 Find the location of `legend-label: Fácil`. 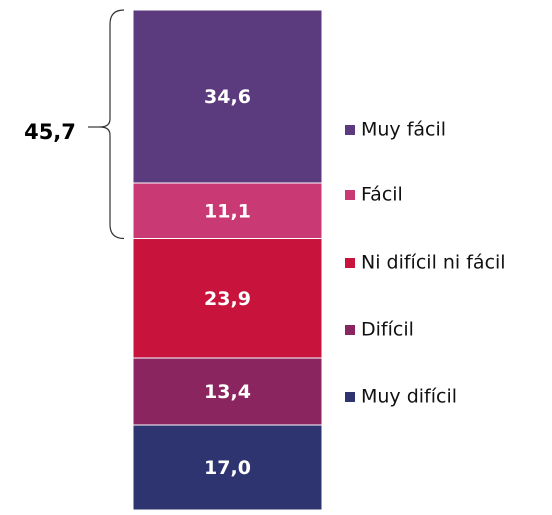

legend-label: Fácil is located at coordinates (382, 195).